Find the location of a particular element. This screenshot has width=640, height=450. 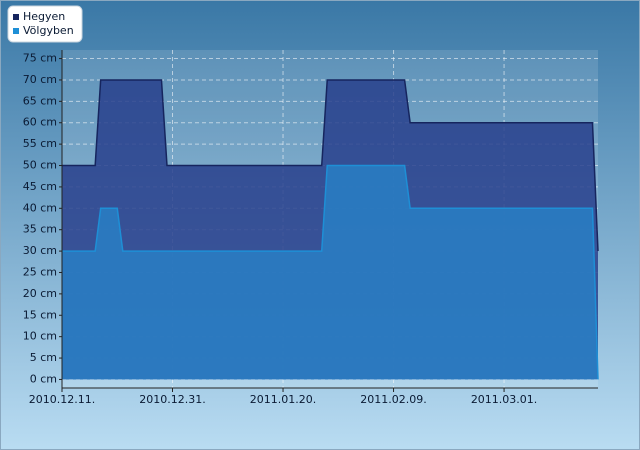

x-tick-label: 2010.12.31. is located at coordinates (172, 399).